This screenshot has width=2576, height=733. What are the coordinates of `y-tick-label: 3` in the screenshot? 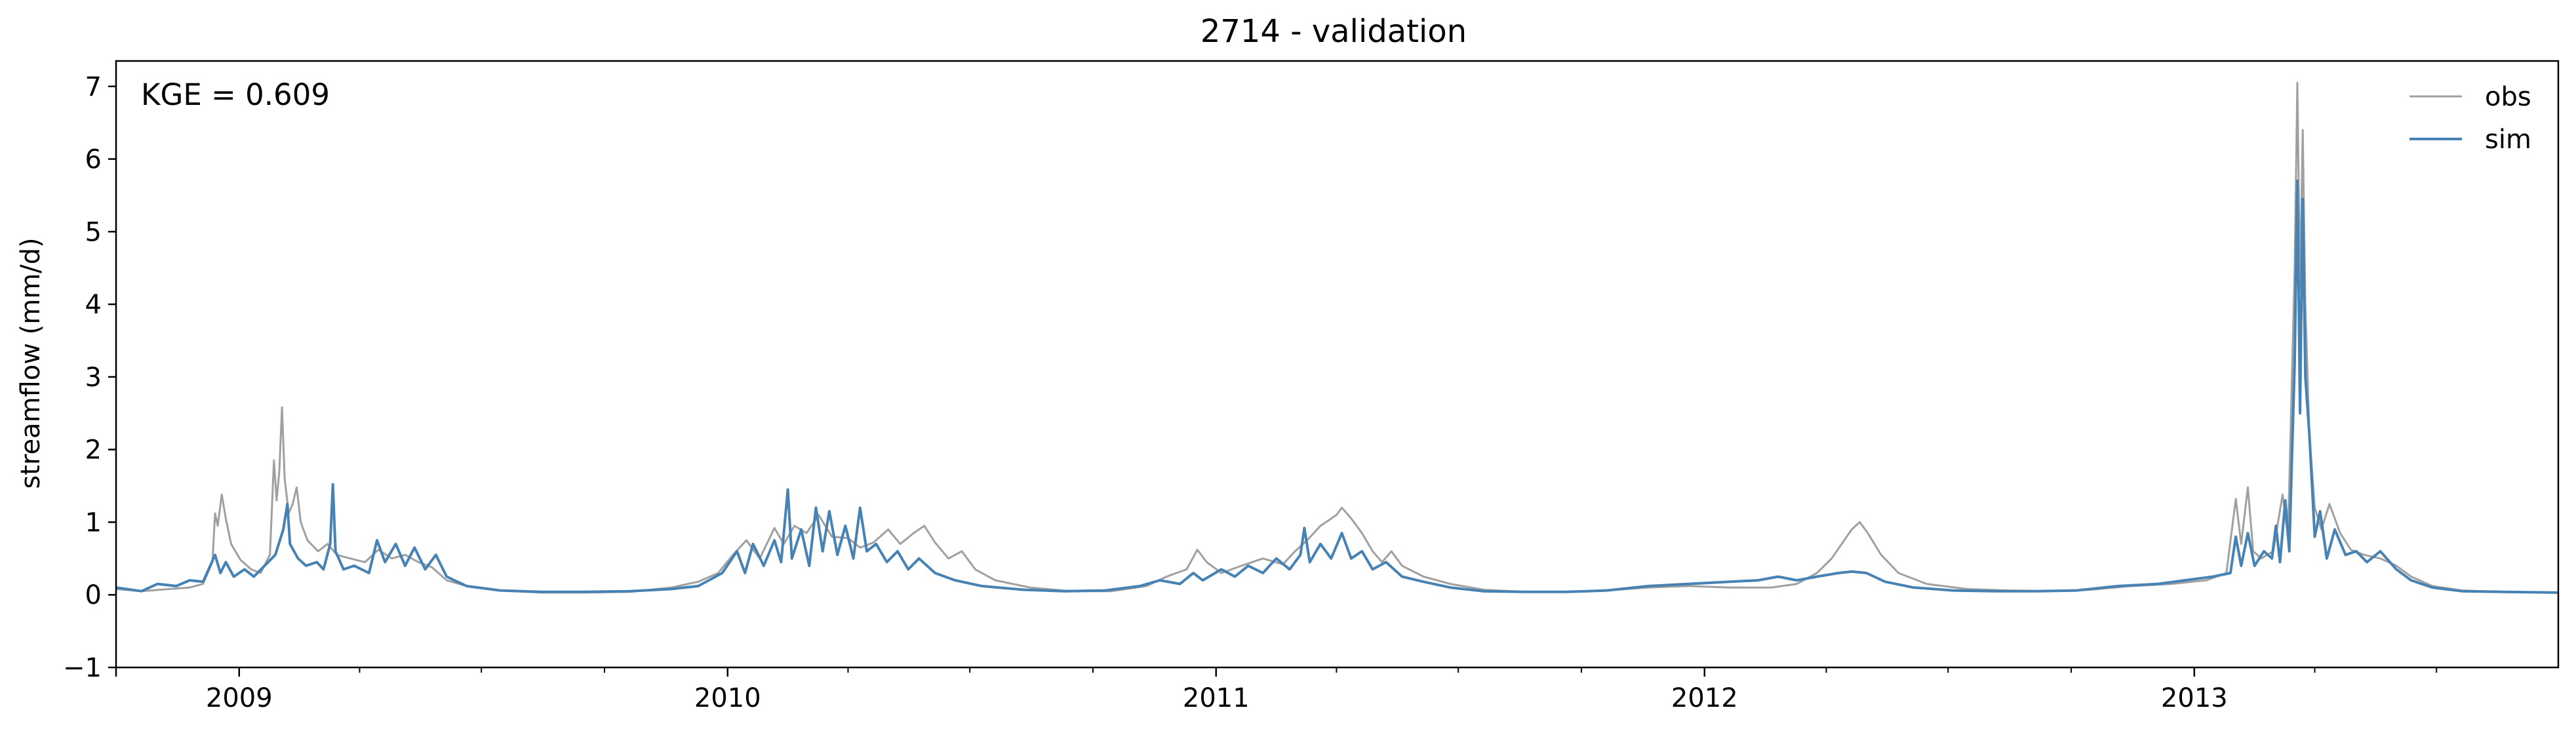 It's located at (93, 378).